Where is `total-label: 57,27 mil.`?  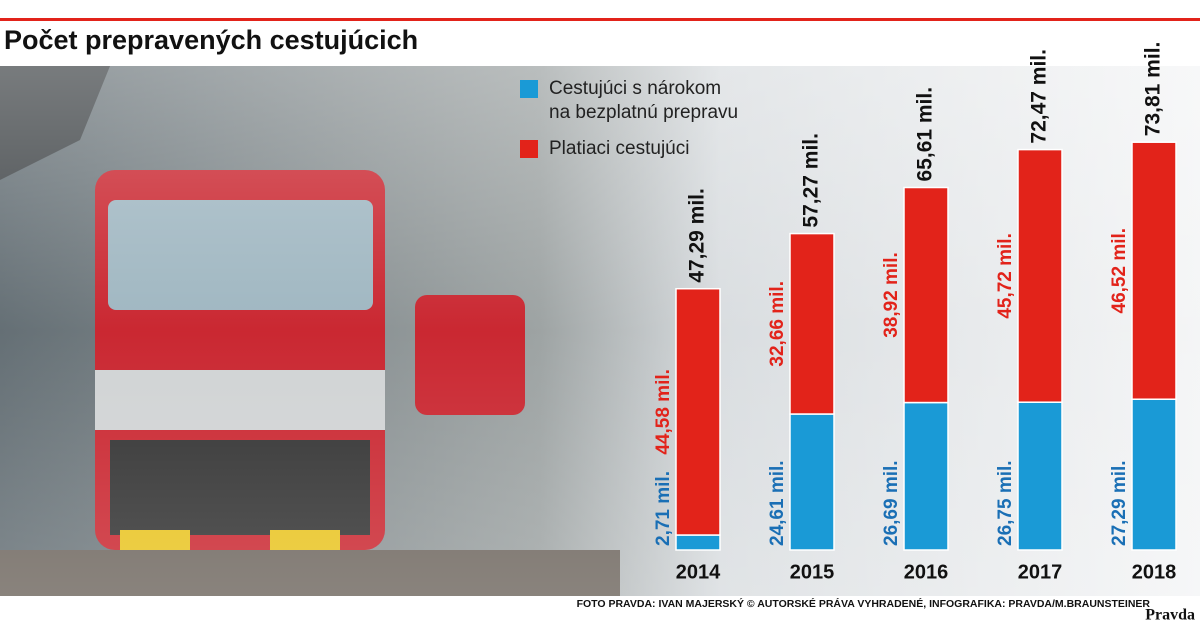
total-label: 57,27 mil. is located at coordinates (811, 180).